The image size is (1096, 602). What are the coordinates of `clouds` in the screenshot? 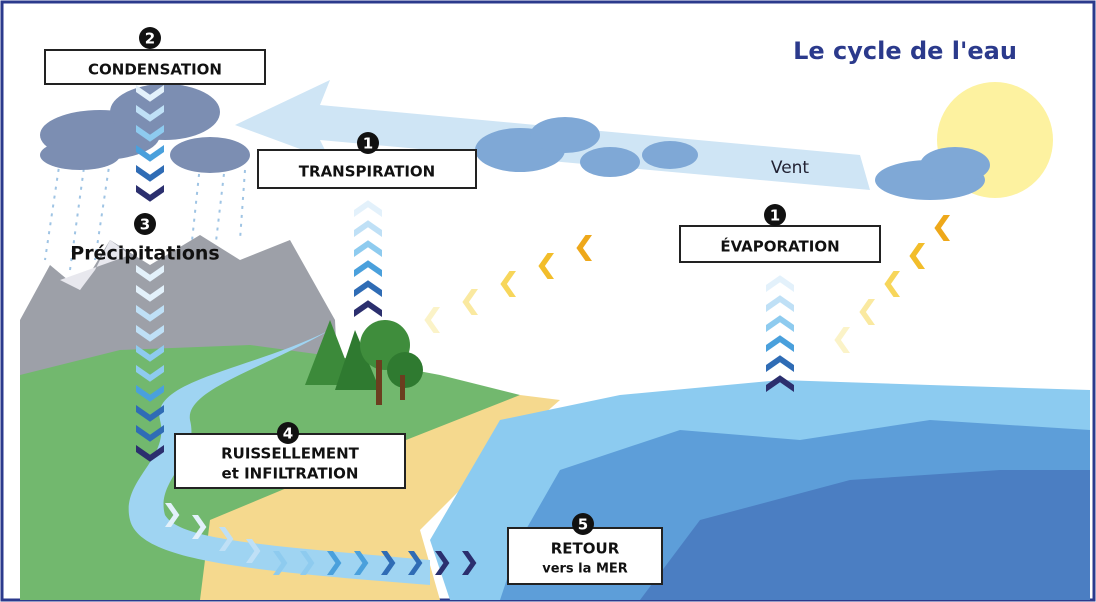 It's located at (732, 158).